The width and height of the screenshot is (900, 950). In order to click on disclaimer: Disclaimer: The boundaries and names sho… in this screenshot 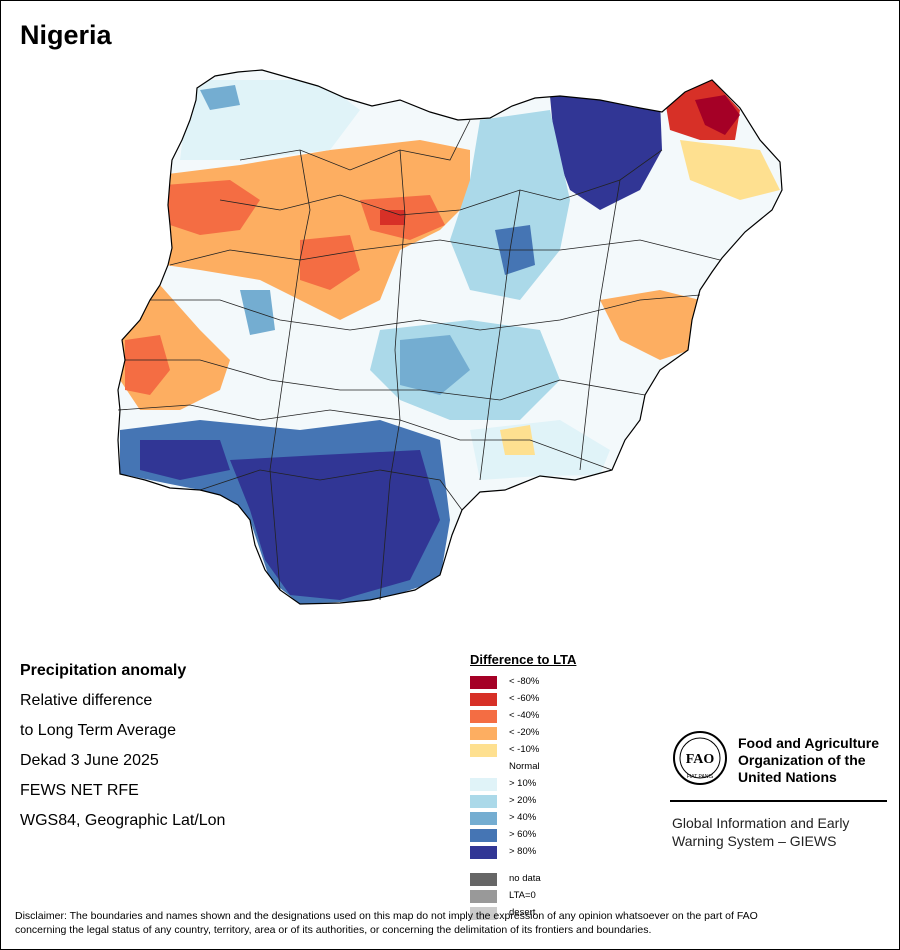, I will do `click(455, 923)`.